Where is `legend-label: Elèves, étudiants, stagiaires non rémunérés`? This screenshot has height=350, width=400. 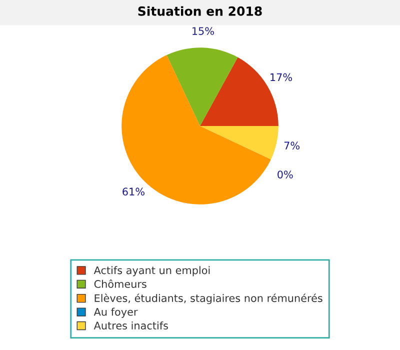
legend-label: Elèves, étudiants, stagiaires non rémunérés is located at coordinates (208, 299).